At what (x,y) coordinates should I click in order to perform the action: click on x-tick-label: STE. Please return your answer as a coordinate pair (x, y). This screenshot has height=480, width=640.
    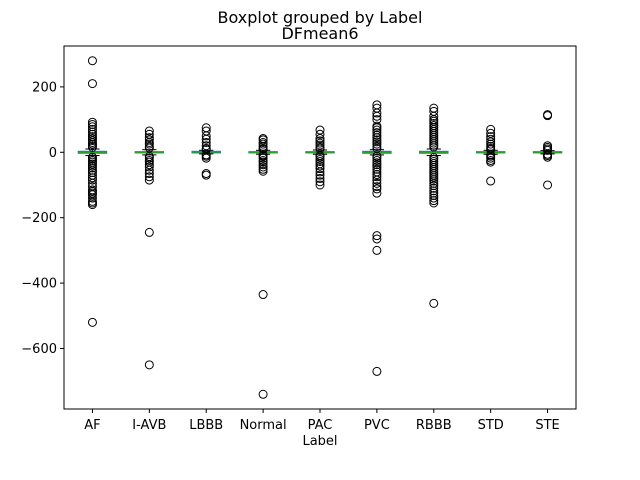
    Looking at the image, I should click on (547, 425).